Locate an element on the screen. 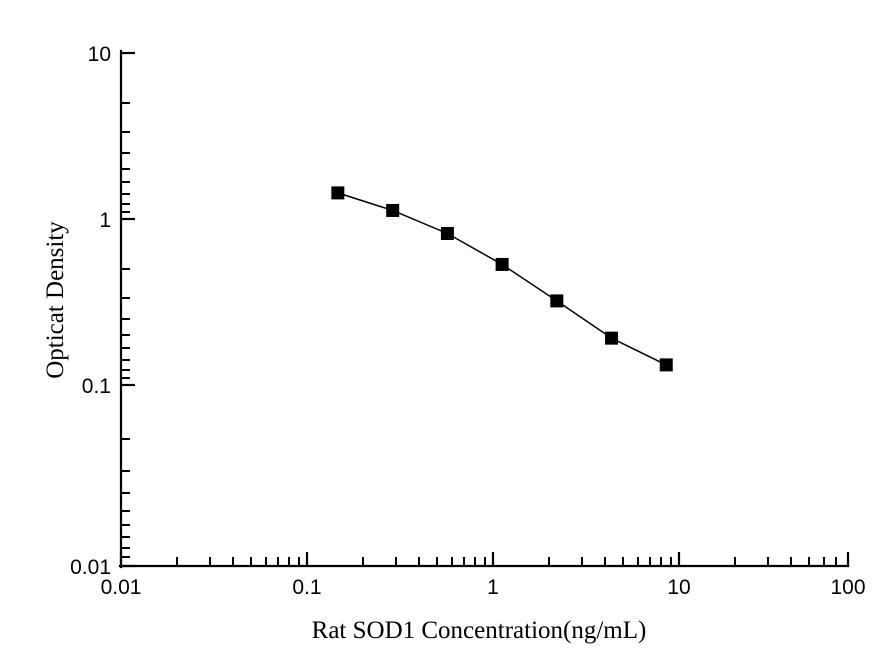 This screenshot has width=895, height=657. y-tick-label-0.1: 0.1 is located at coordinates (96, 386).